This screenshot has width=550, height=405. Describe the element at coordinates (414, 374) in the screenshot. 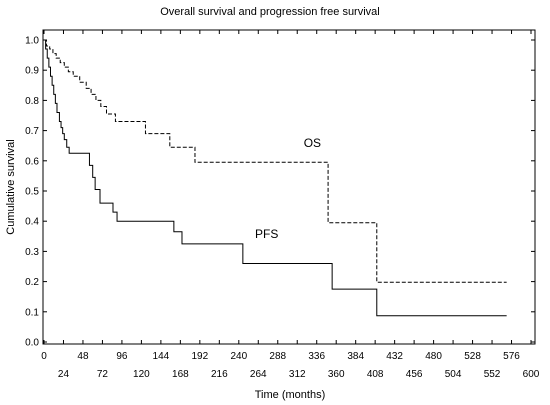

I see `x-tick-label: 456` at that location.